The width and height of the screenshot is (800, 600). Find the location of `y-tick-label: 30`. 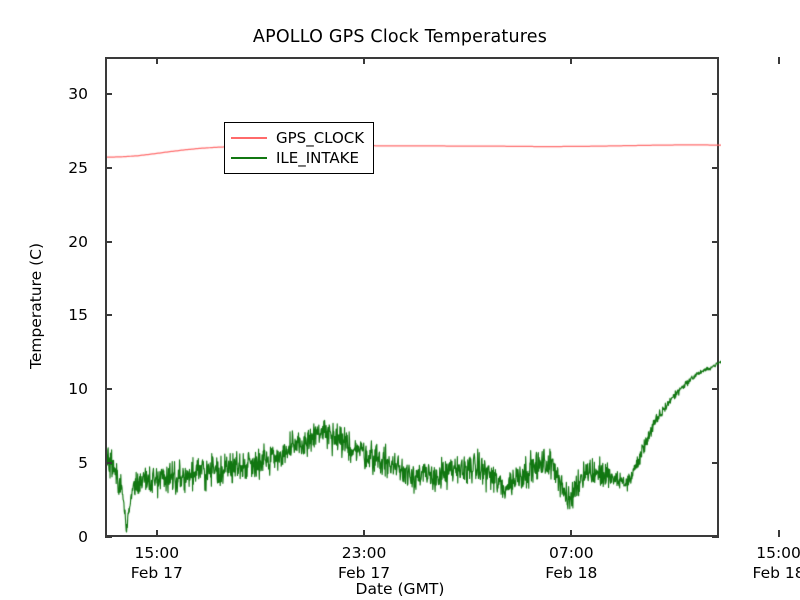

y-tick-label: 30 is located at coordinates (78, 93).